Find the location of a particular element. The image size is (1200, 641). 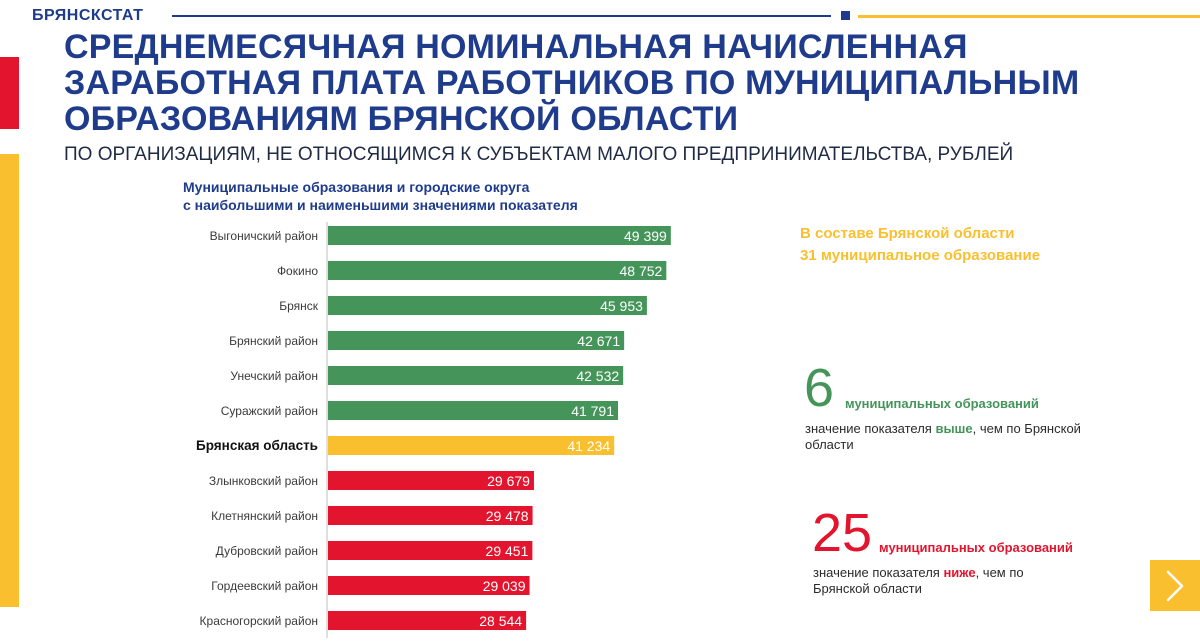

chevron-right-icon is located at coordinates (1175, 585).